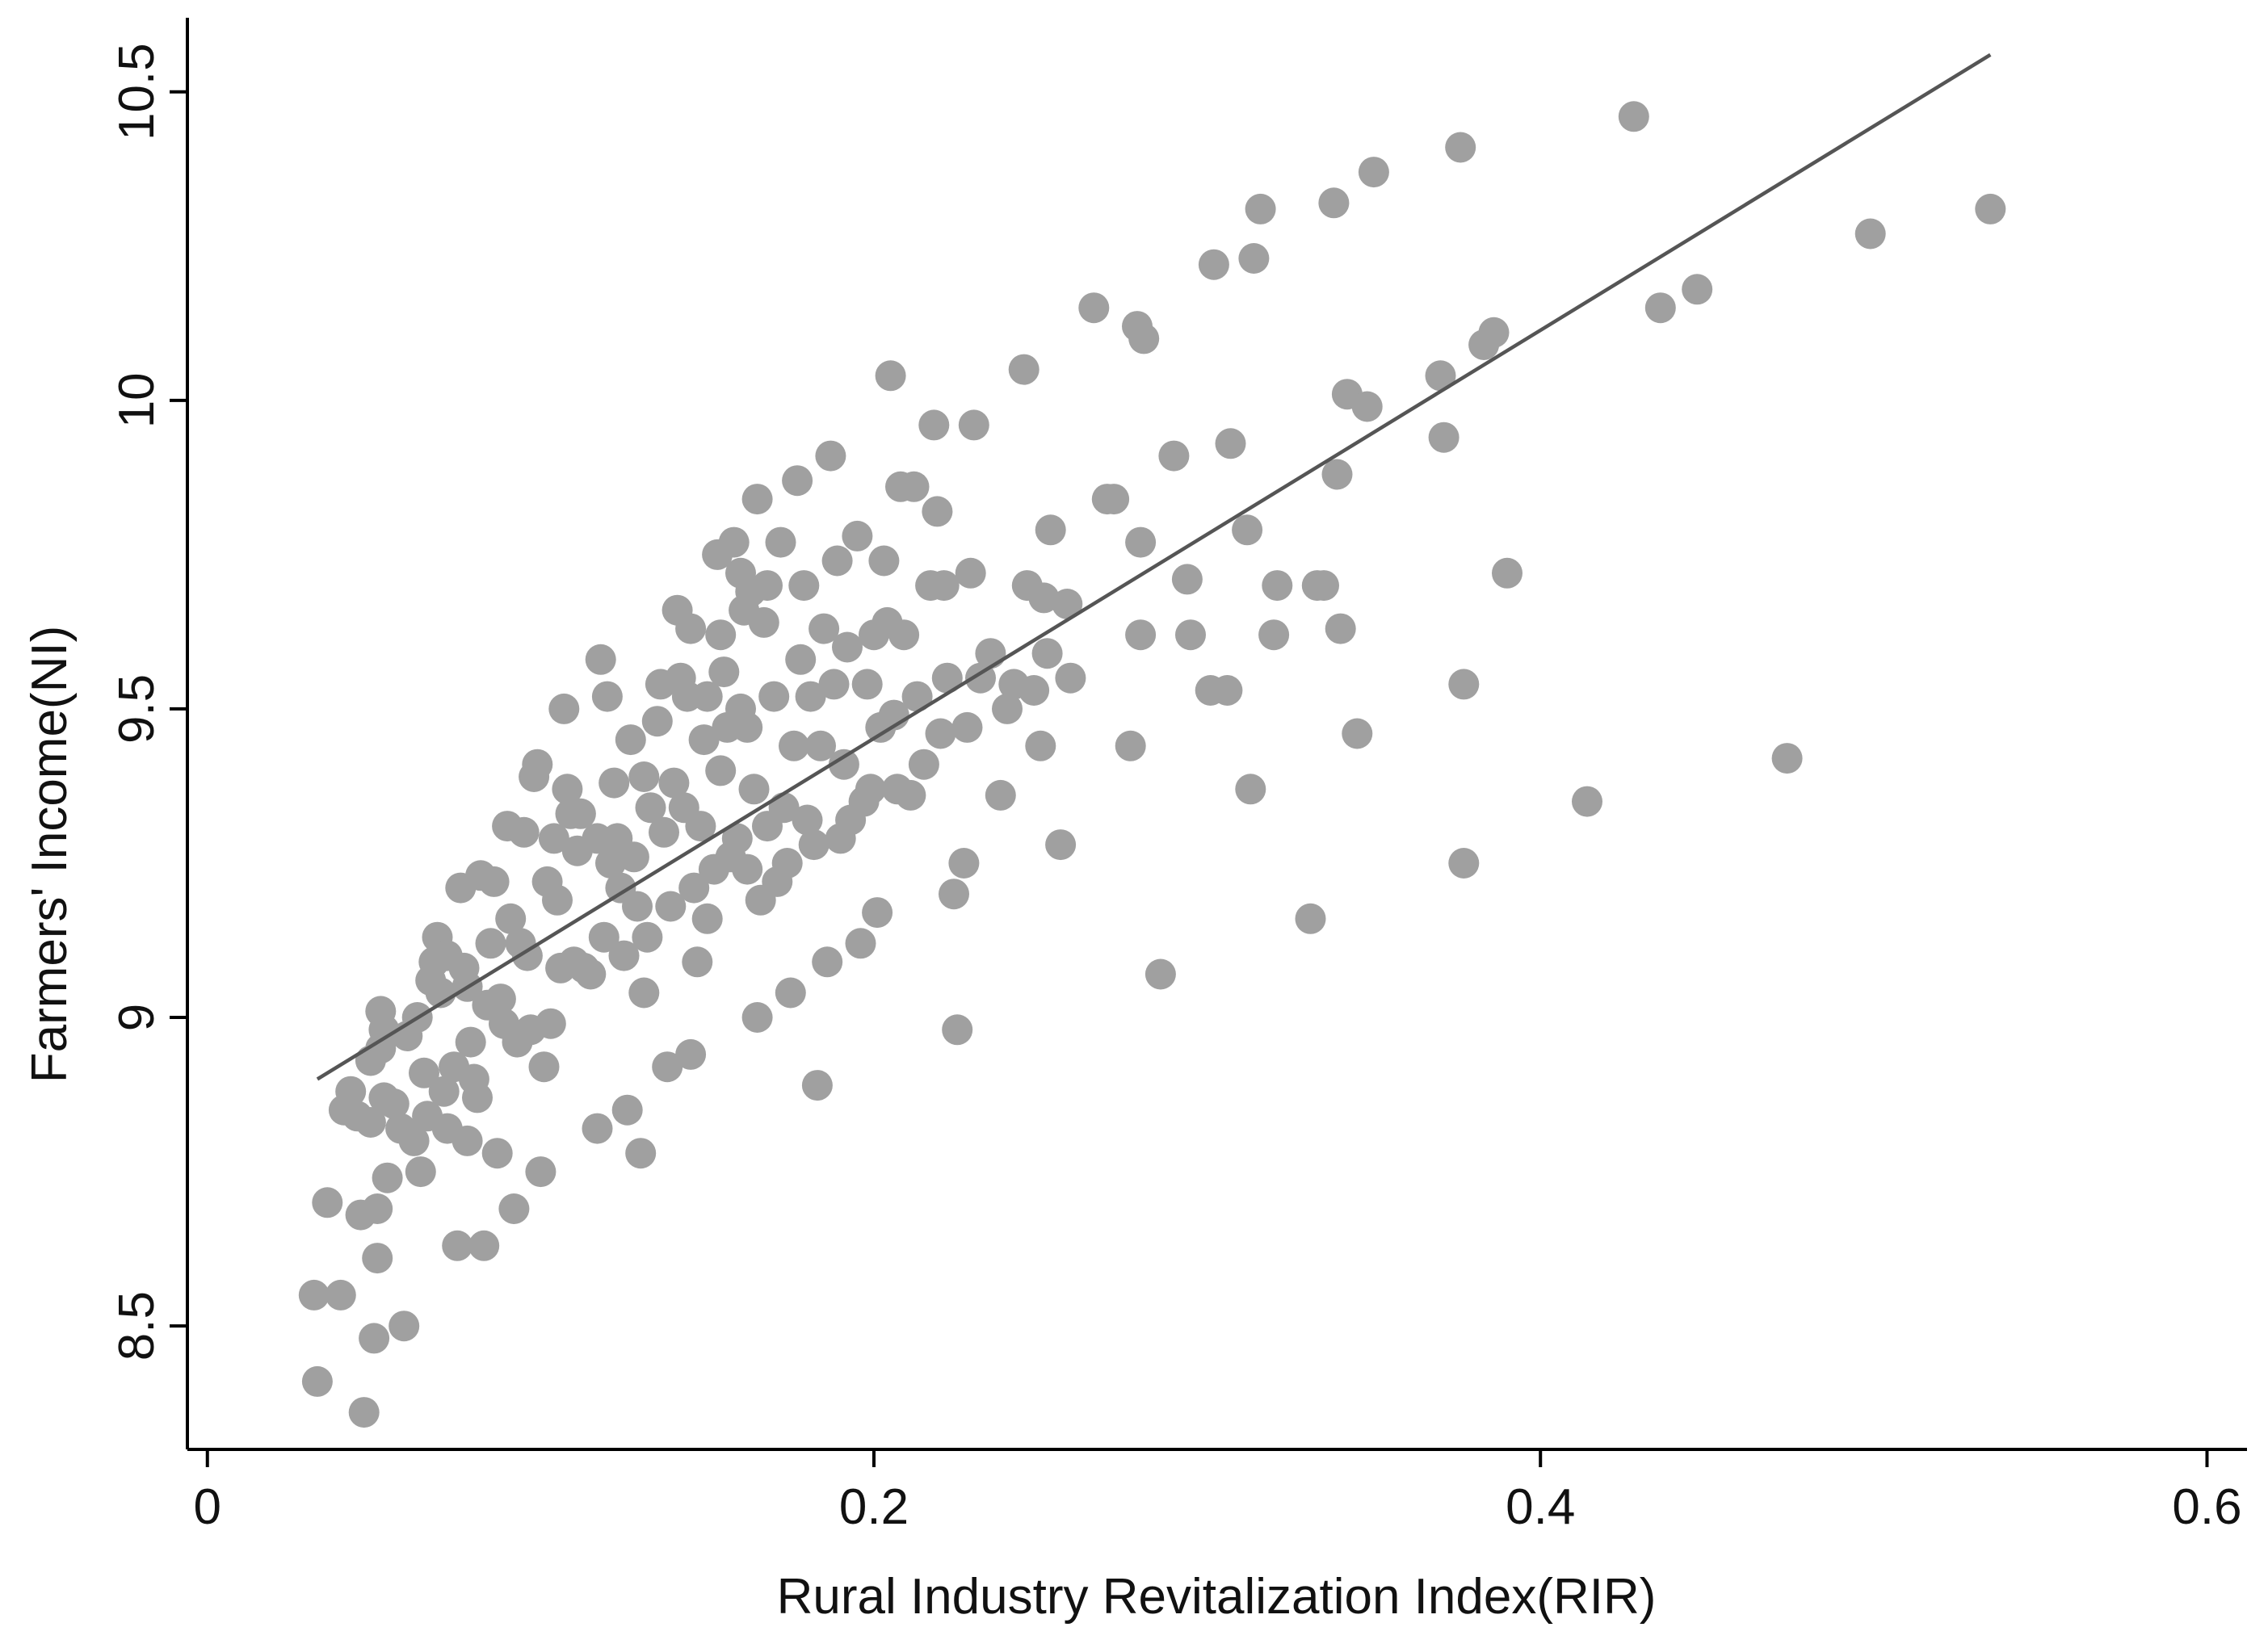  What do you see at coordinates (137, 1326) in the screenshot?
I see `y-tick-label: 8.5` at bounding box center [137, 1326].